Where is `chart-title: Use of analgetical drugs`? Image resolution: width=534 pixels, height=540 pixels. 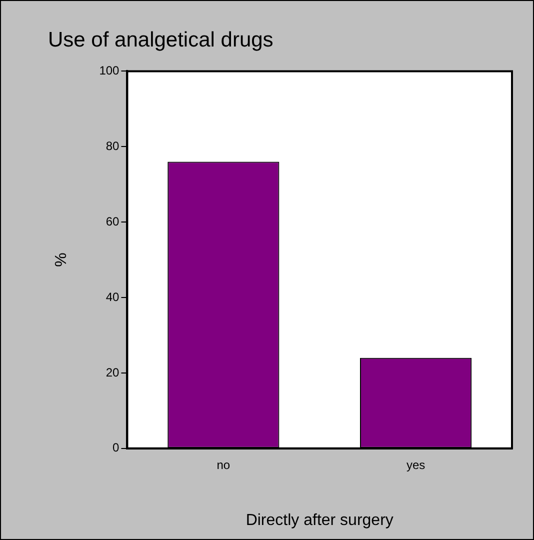
chart-title: Use of analgetical drugs is located at coordinates (161, 40).